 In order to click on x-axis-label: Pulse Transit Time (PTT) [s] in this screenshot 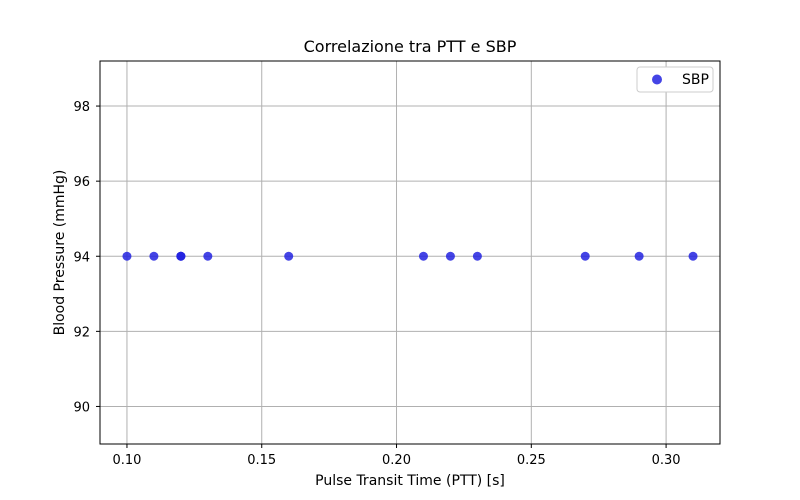, I will do `click(410, 481)`.